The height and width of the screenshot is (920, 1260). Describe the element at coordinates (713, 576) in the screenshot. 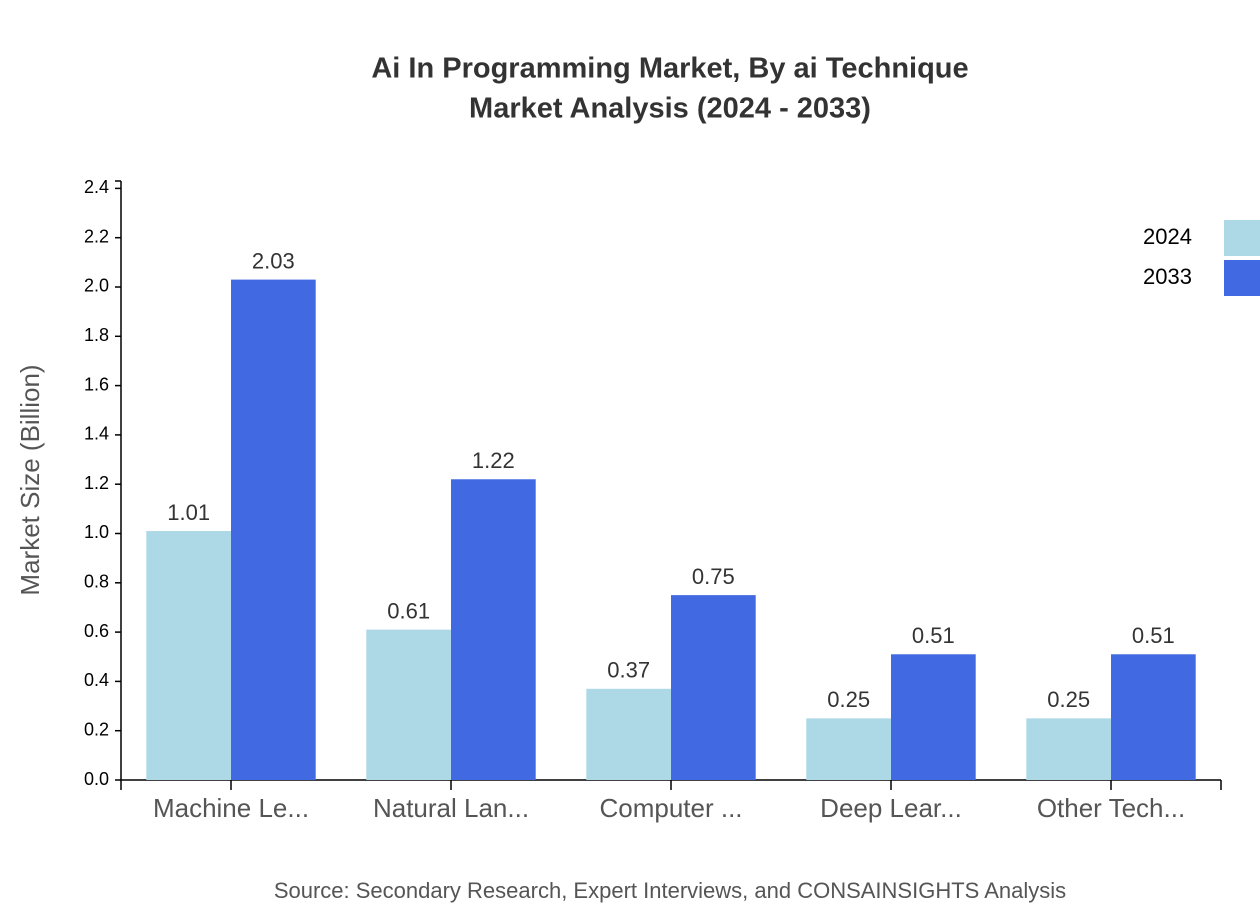

I see `value-label: 0.75` at that location.